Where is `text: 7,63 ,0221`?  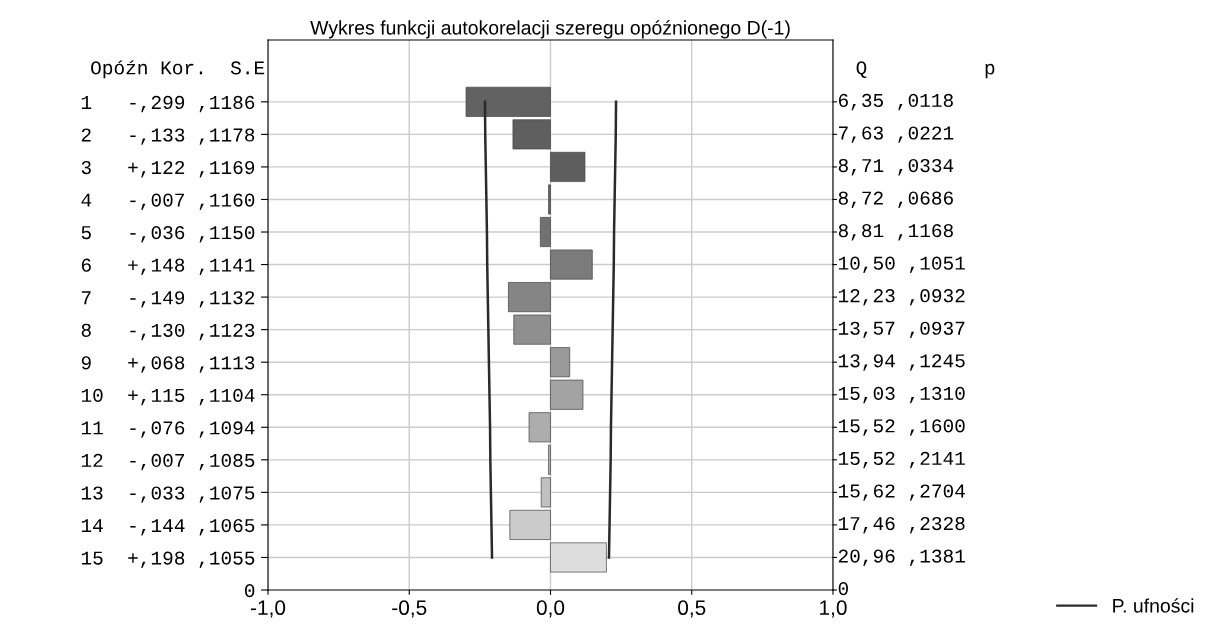 text: 7,63 ,0221 is located at coordinates (896, 134).